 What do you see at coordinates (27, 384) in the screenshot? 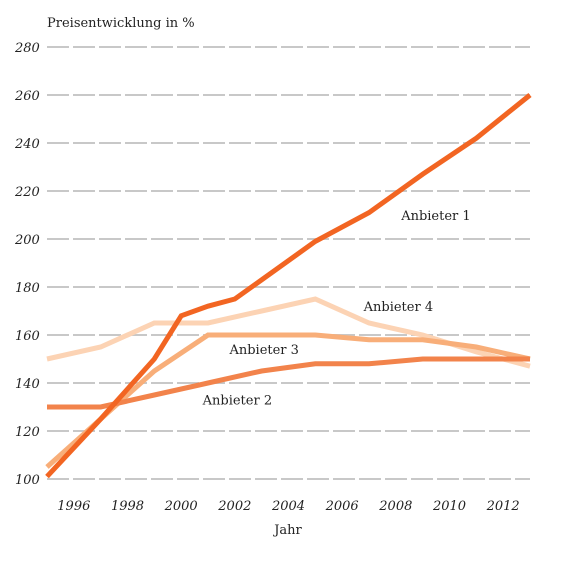
I see `y-tick-label: 140` at bounding box center [27, 384].